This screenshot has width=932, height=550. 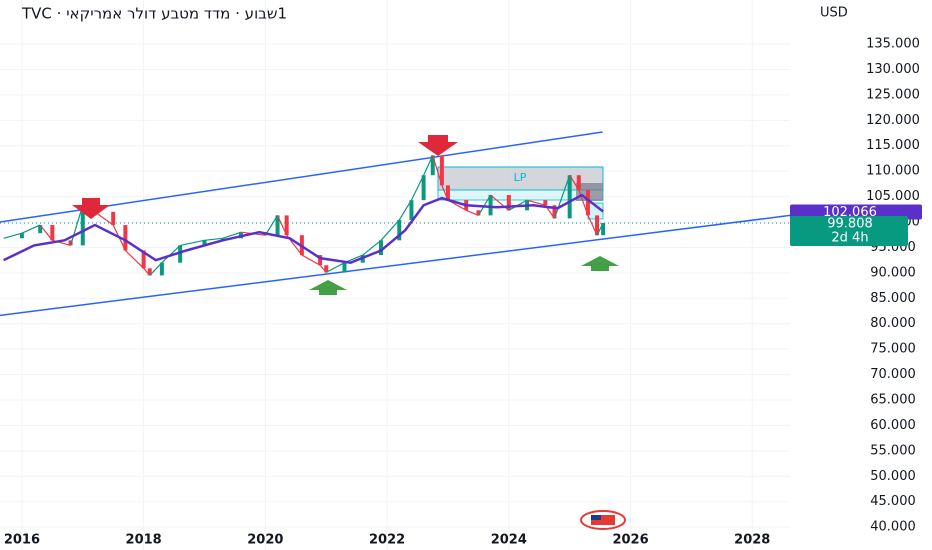 What do you see at coordinates (265, 540) in the screenshot?
I see `x-tick-label: 2020` at bounding box center [265, 540].